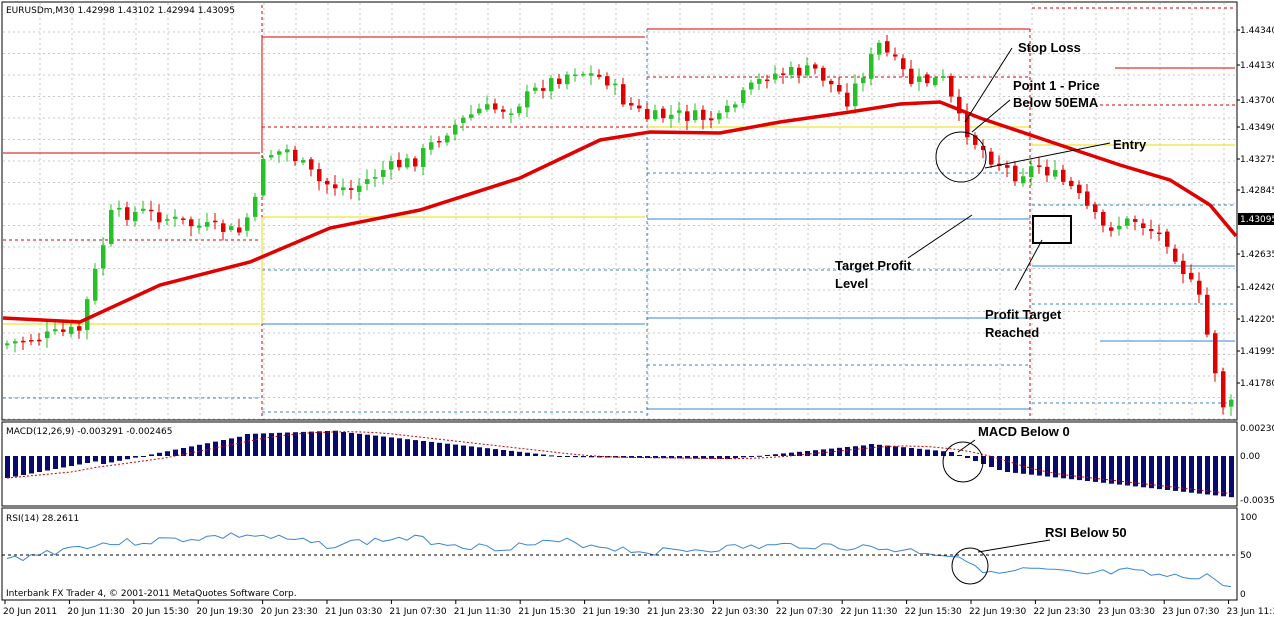 The image size is (1274, 620). What do you see at coordinates (42, 519) in the screenshot?
I see `rsi-label: RSI(14) 28.2611` at bounding box center [42, 519].